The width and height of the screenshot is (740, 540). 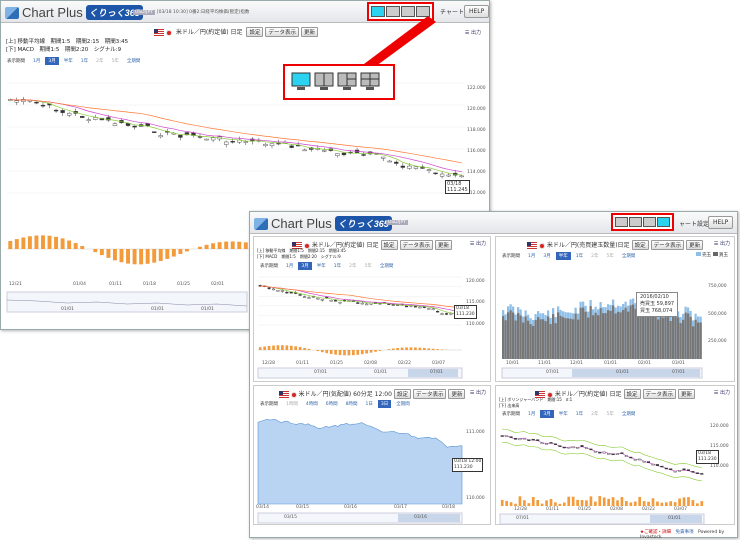 I want to click on panel4-data-button: データ表示, so click(x=660, y=394).